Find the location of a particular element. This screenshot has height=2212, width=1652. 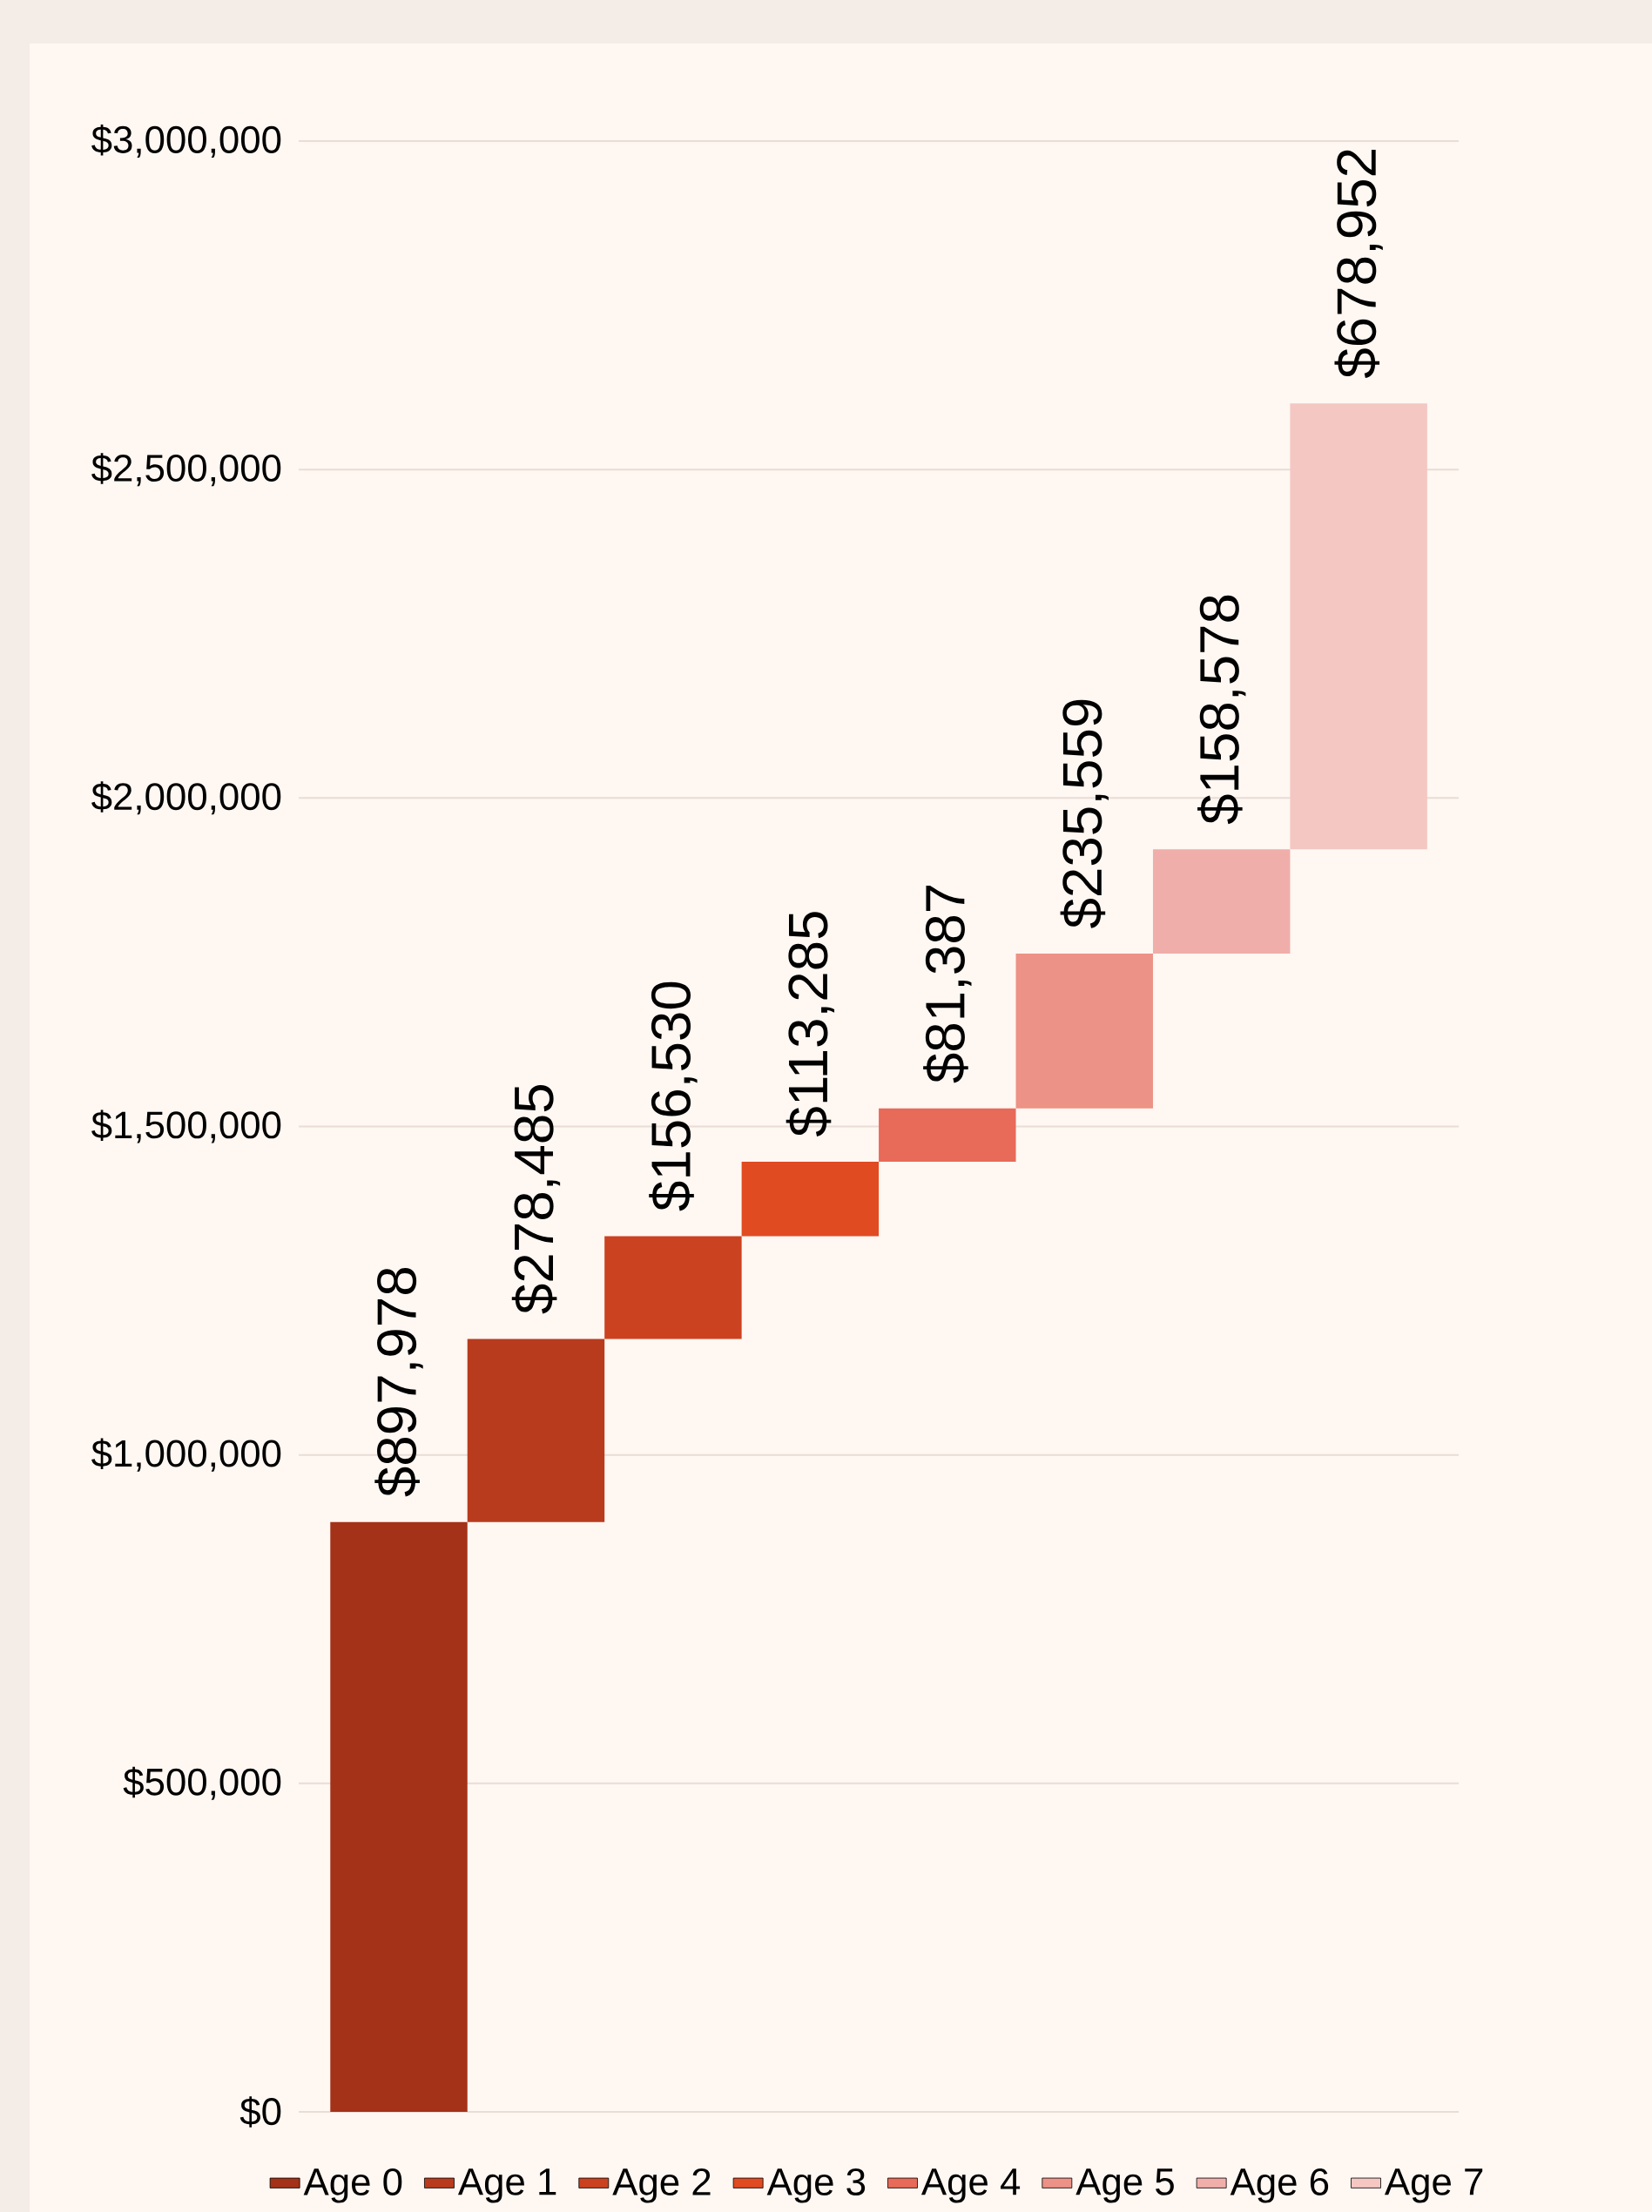

y-tick-label: $2,000,000 is located at coordinates (186, 798).